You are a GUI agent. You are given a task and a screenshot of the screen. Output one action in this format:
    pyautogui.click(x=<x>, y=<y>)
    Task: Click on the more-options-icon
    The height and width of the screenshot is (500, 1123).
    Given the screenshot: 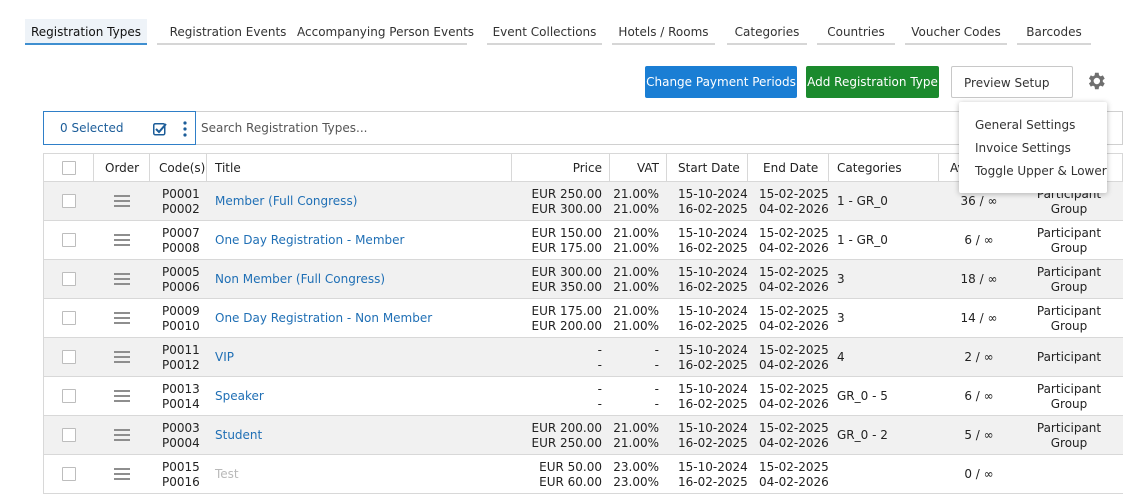 What is the action you would take?
    pyautogui.click(x=185, y=129)
    